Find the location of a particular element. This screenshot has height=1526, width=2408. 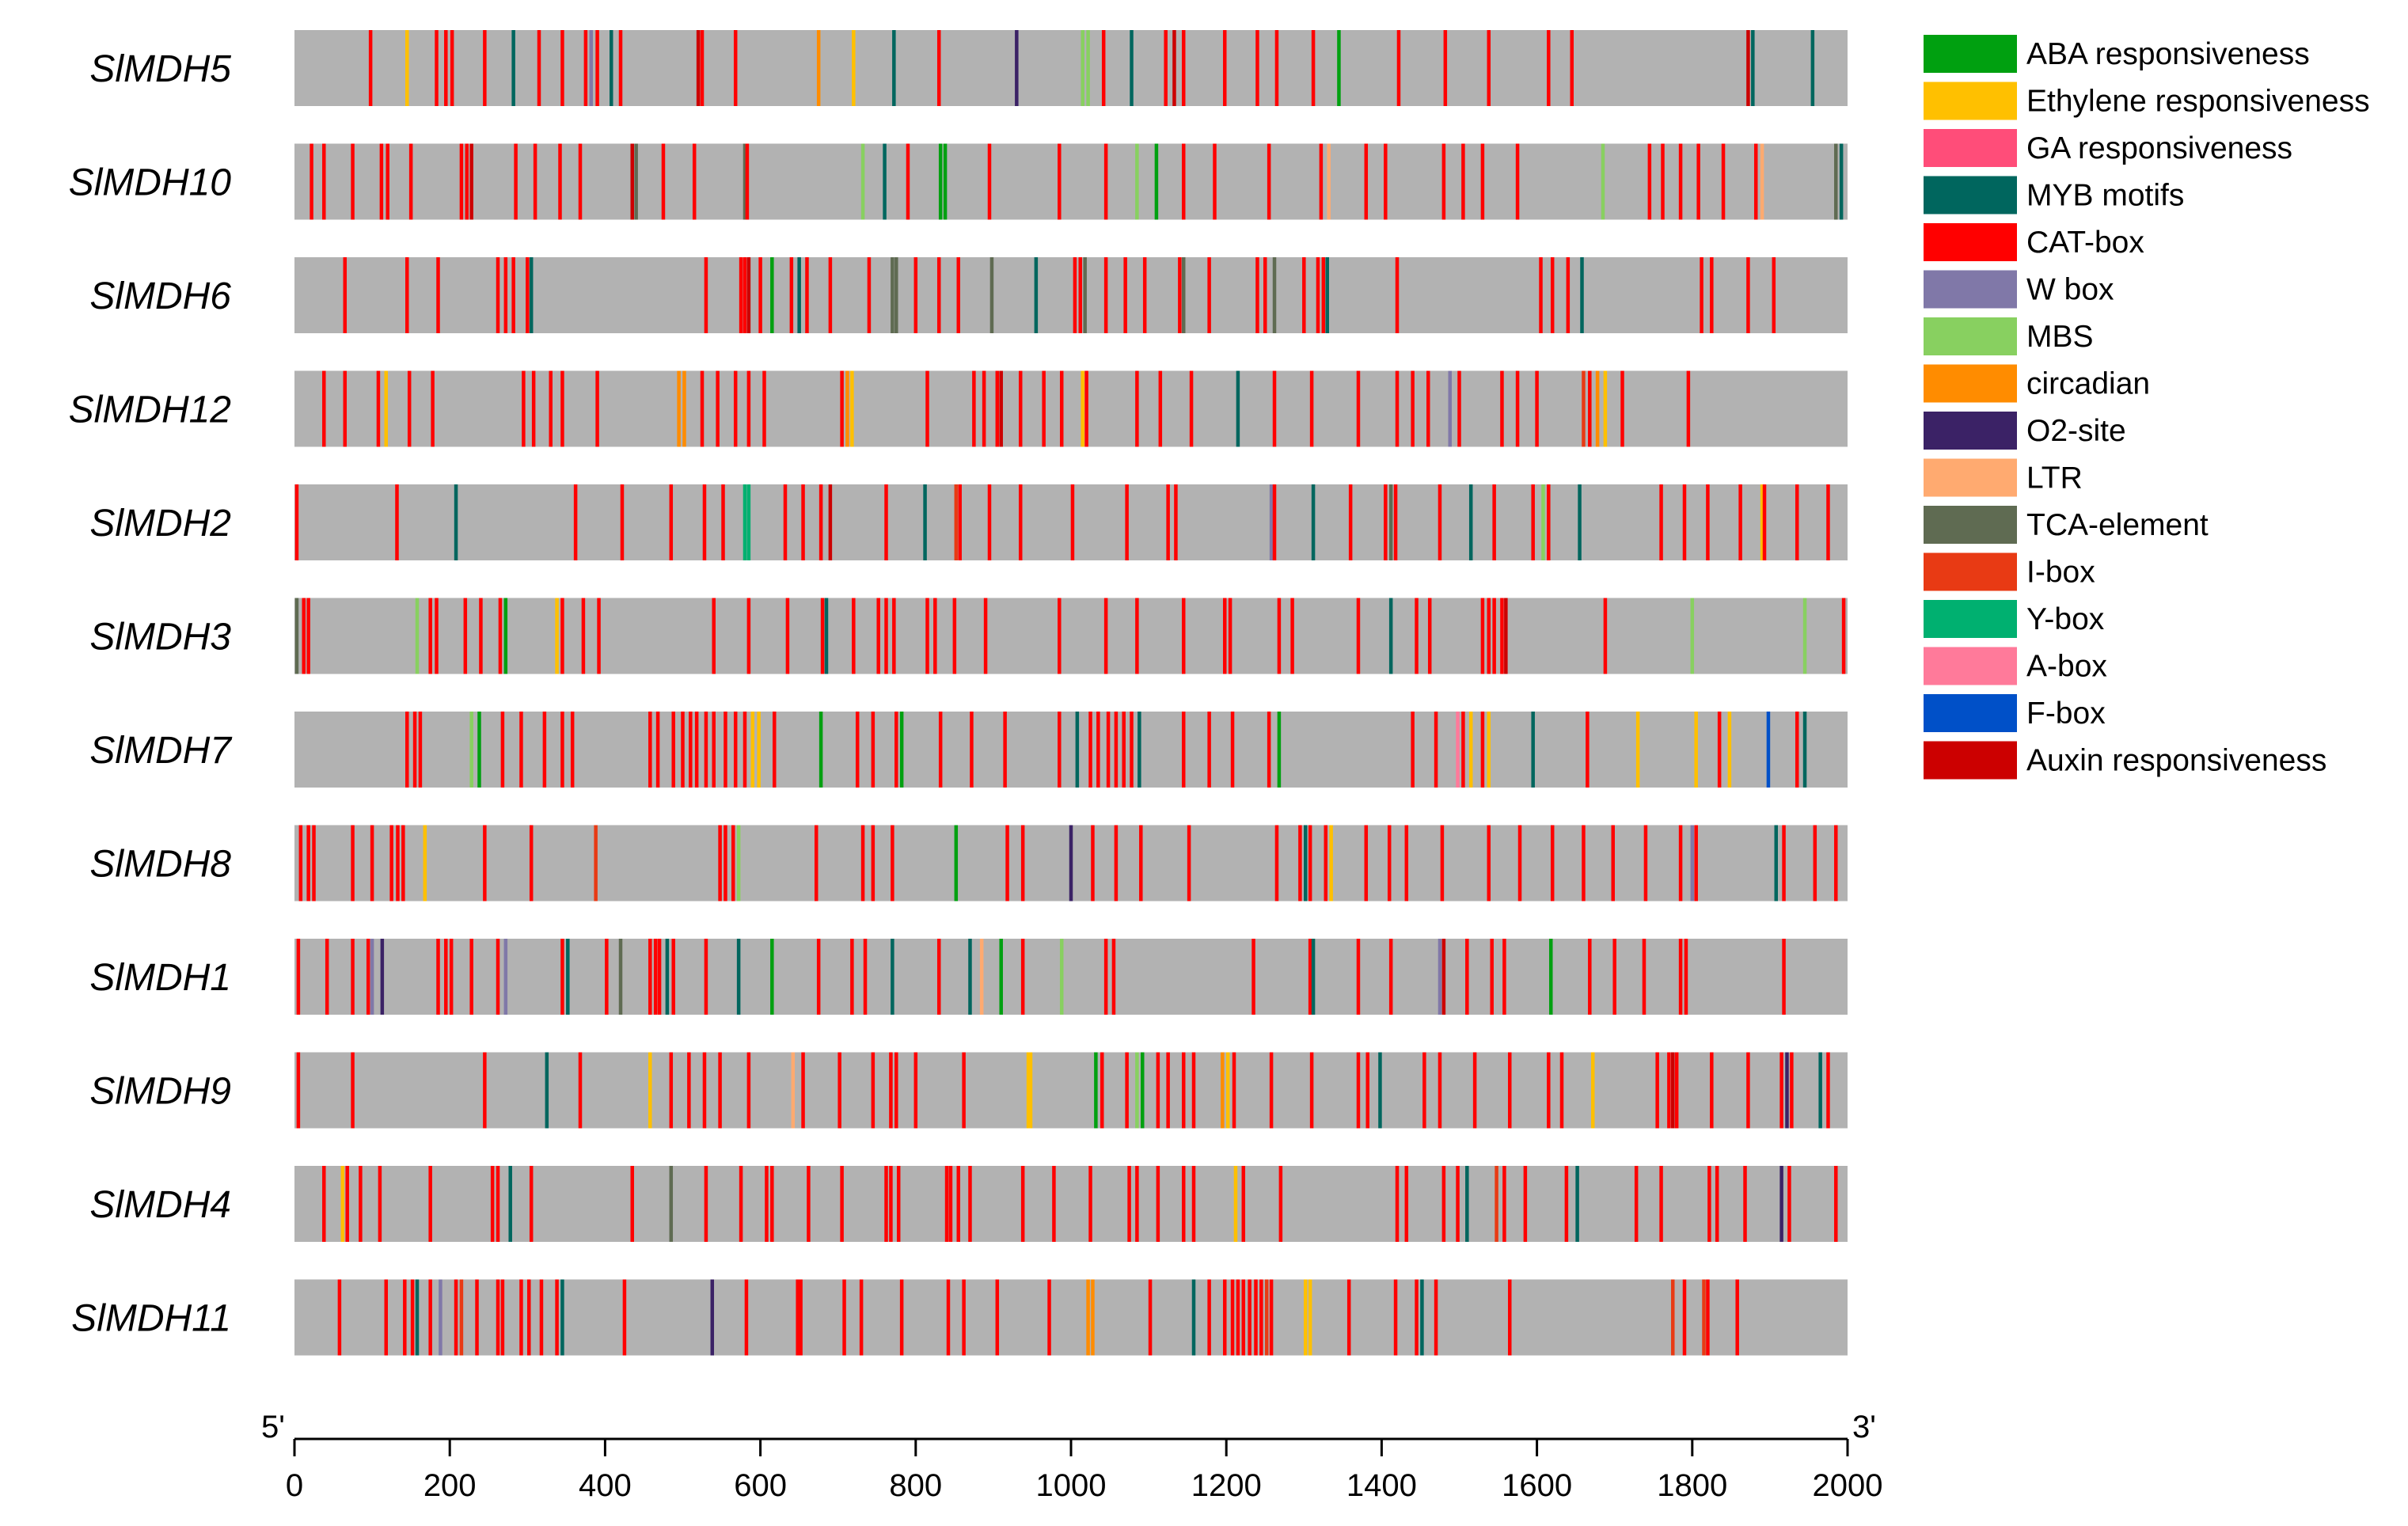

element-circ is located at coordinates (679, 408).